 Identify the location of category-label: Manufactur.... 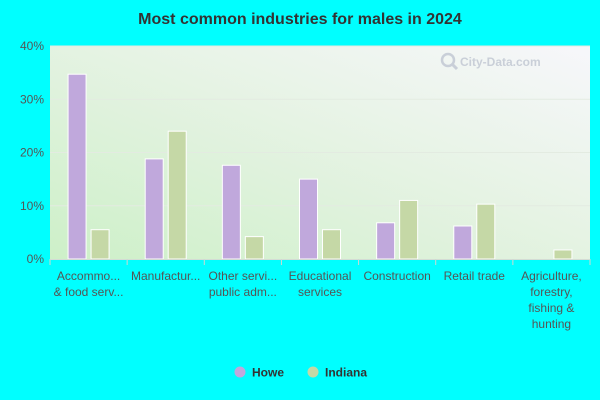
(165, 276).